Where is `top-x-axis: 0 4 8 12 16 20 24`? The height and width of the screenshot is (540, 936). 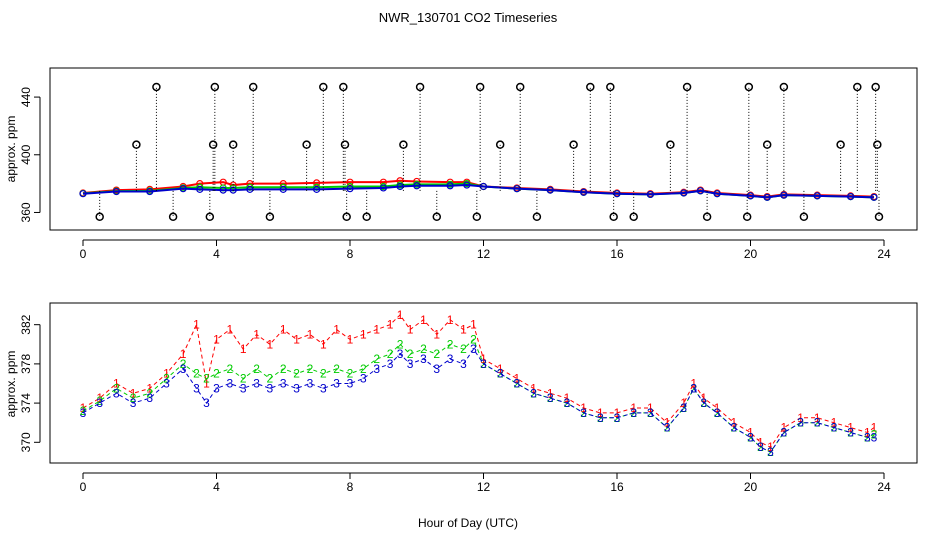 top-x-axis: 0 4 8 12 16 20 24 is located at coordinates (485, 250).